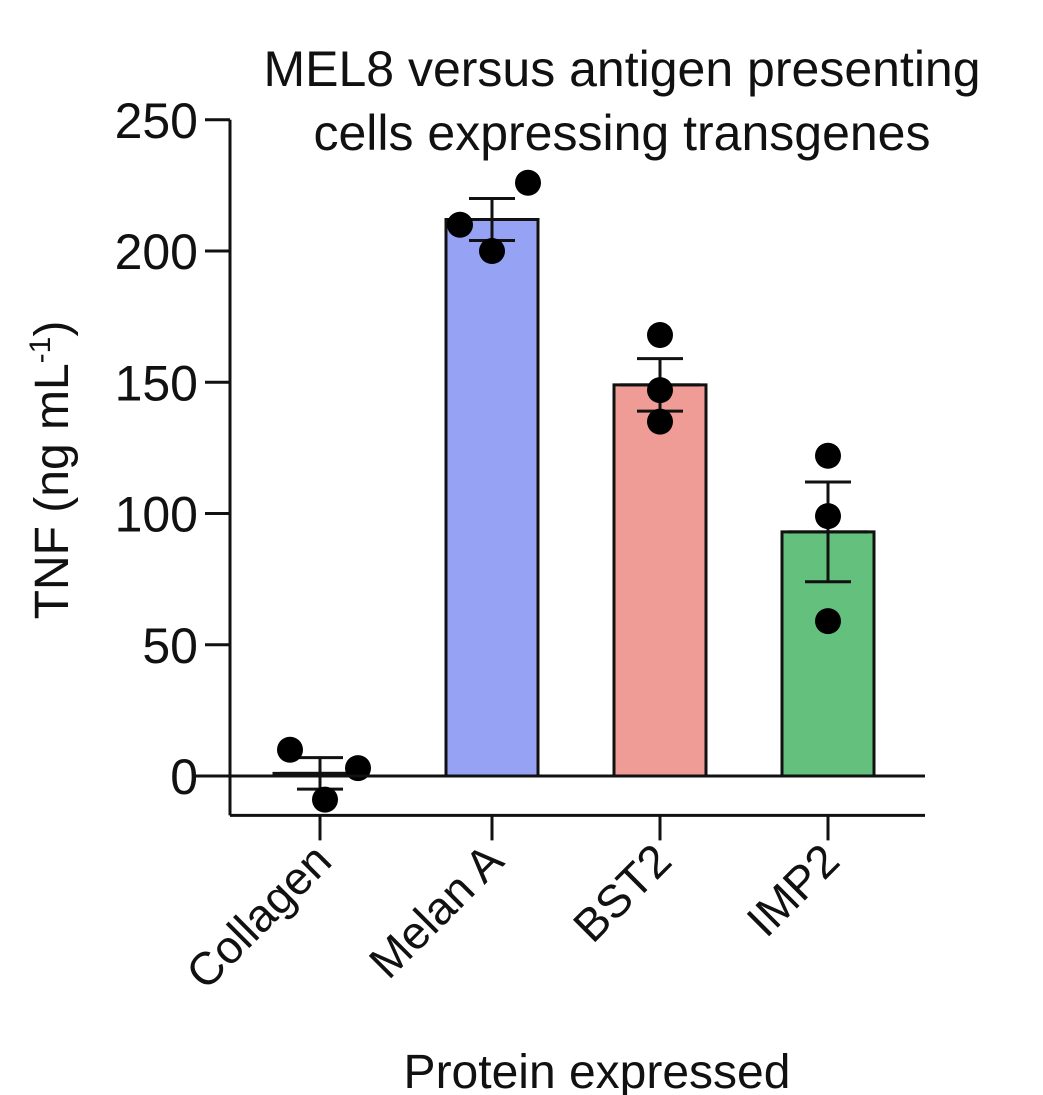 Image resolution: width=1043 pixels, height=1095 pixels. Describe the element at coordinates (52, 329) in the screenshot. I see `y-axis-label-close: )` at that location.